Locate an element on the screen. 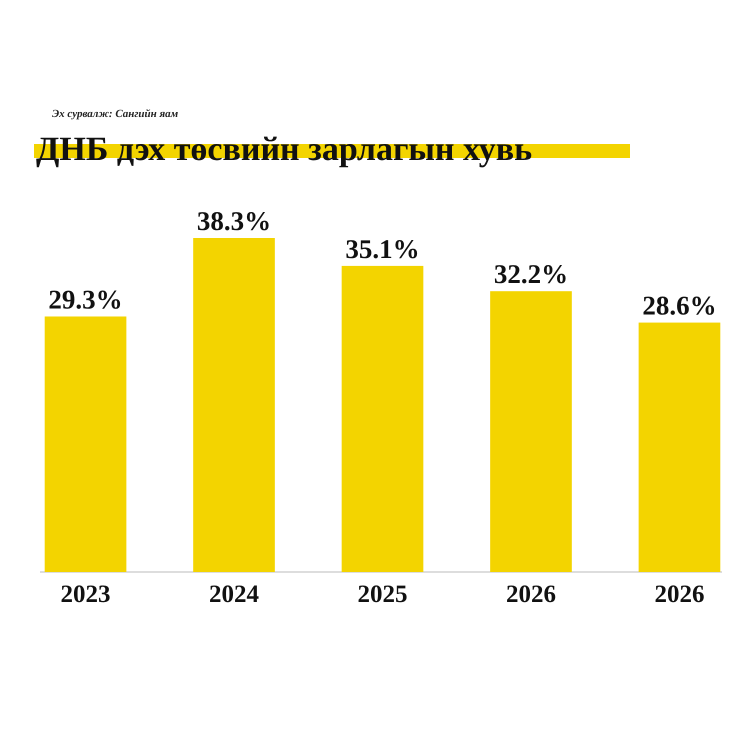  data-label: 38.3% is located at coordinates (234, 221).